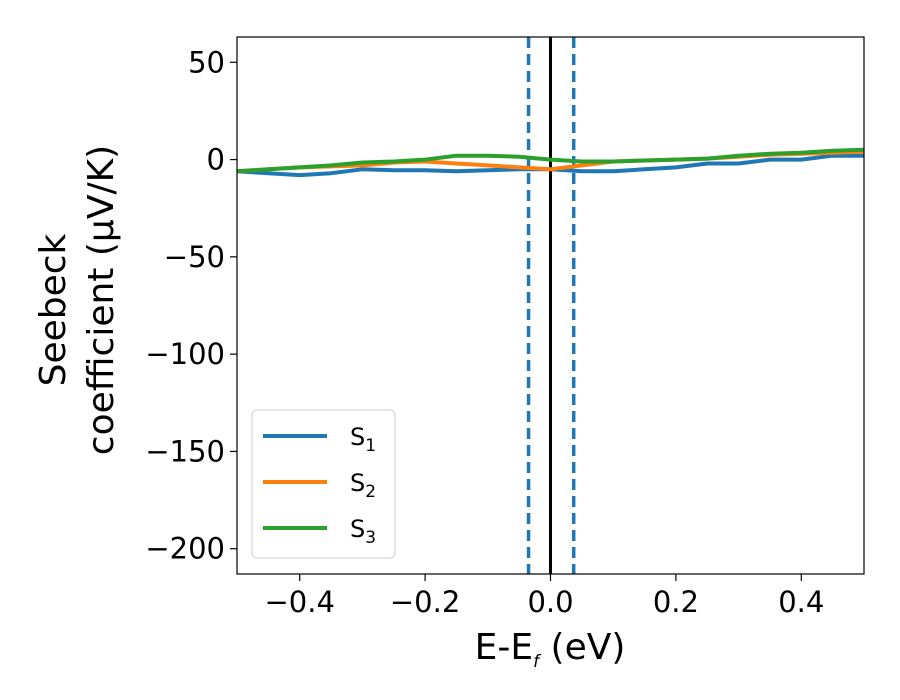  I want to click on x-tick-label: −0.4, so click(299, 602).